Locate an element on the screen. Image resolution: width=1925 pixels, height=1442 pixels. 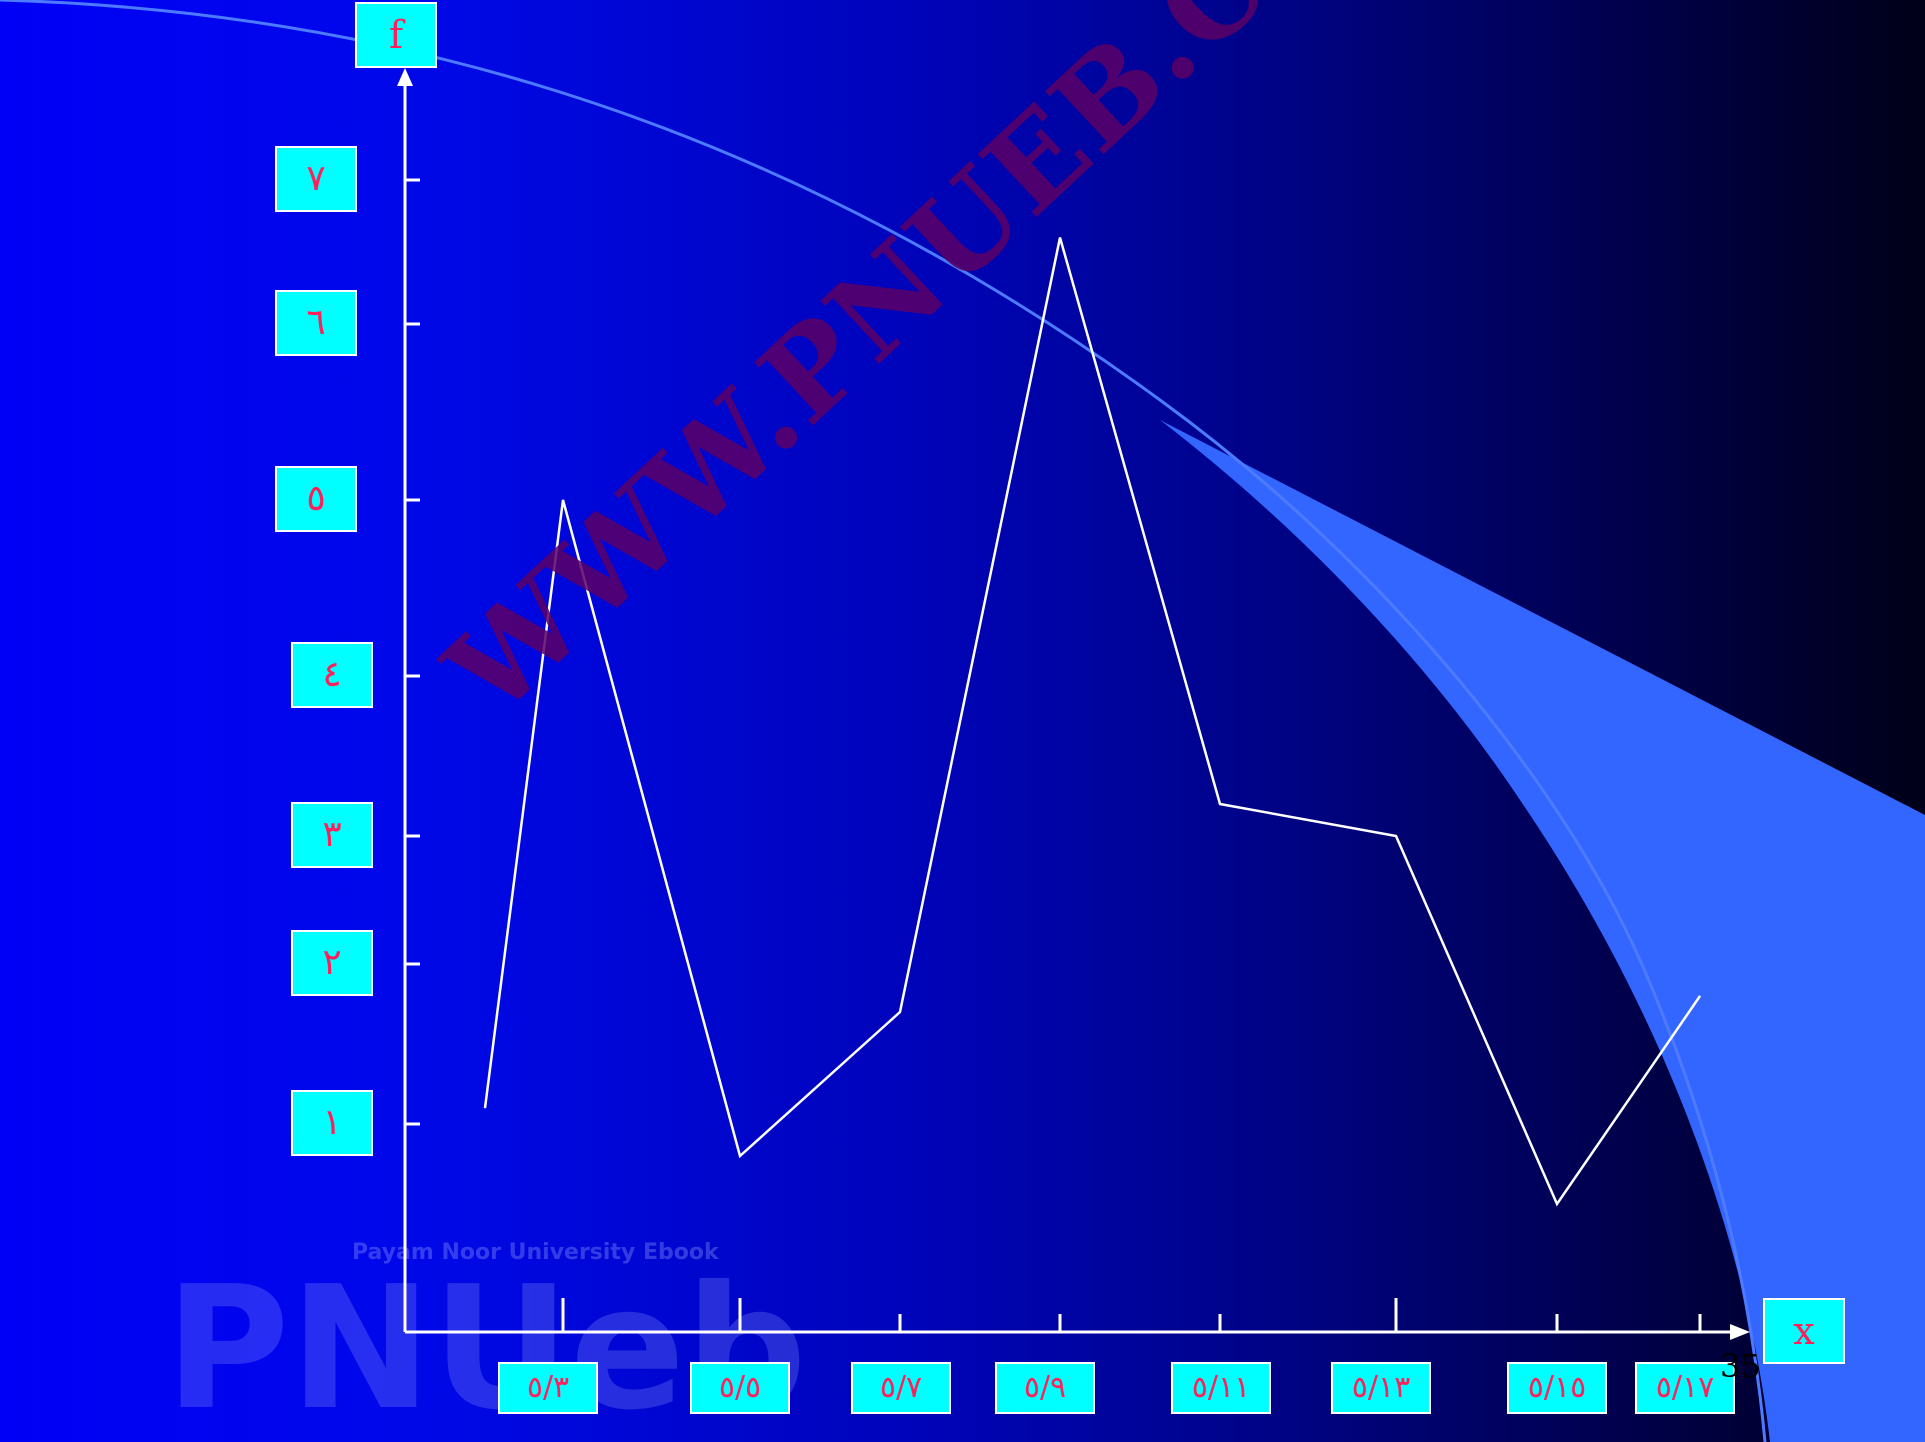
x-axis-title: x is located at coordinates (1804, 1331).